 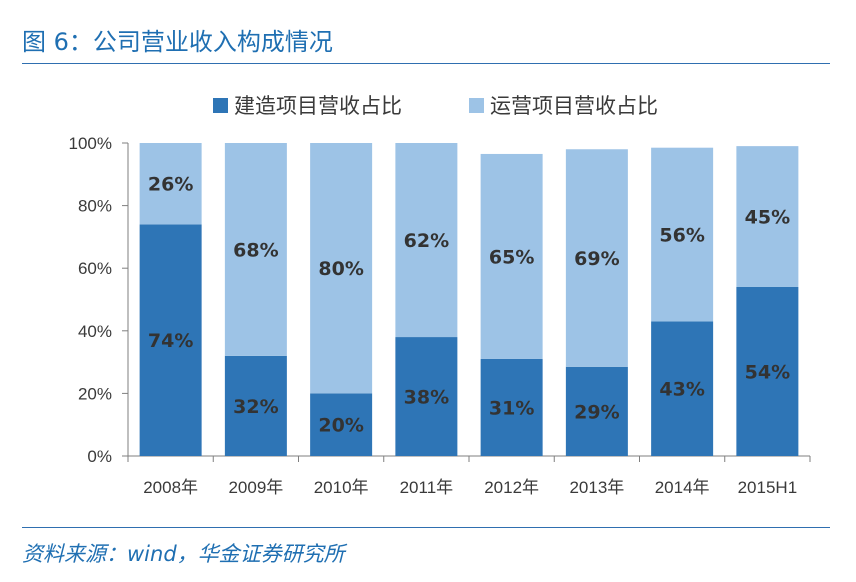 What do you see at coordinates (574, 106) in the screenshot?
I see `legend-label-2: 运营项目营收占比` at bounding box center [574, 106].